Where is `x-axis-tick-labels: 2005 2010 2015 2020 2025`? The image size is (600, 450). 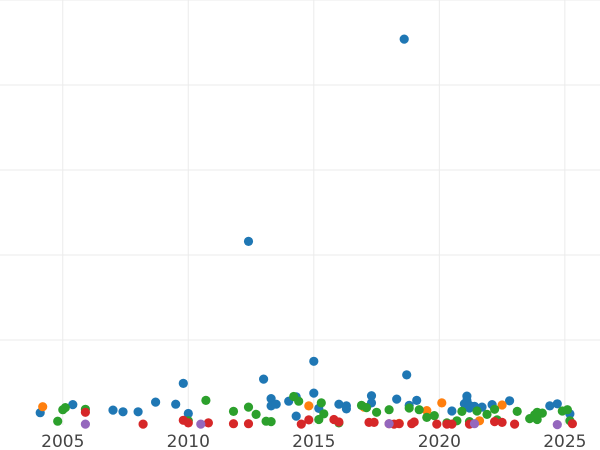
x-axis-tick-labels: 2005 2010 2015 2020 2025 is located at coordinates (313, 441).